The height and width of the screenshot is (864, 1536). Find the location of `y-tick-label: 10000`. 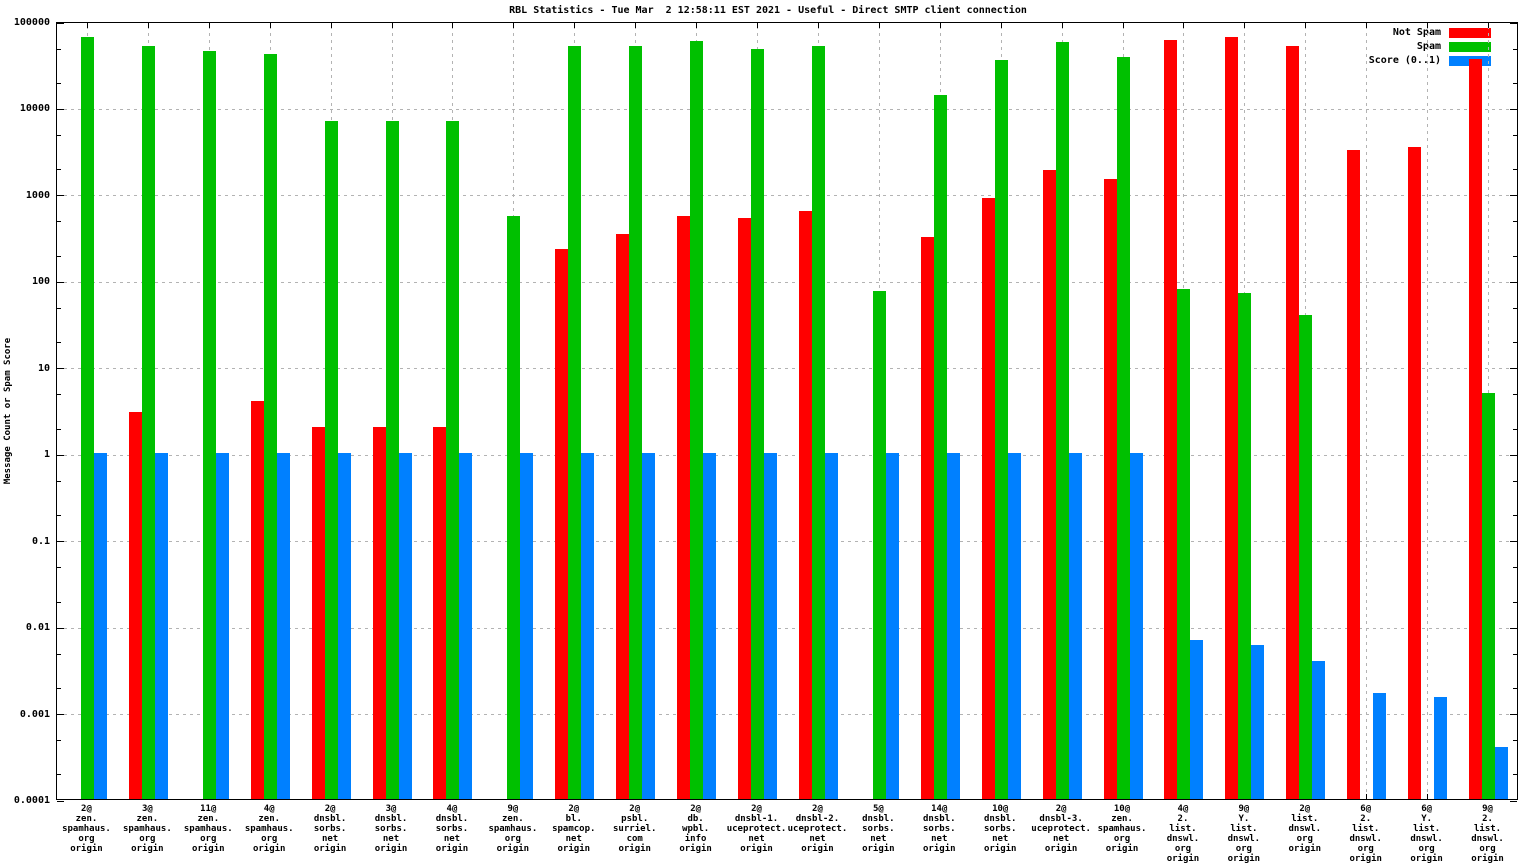

y-tick-label: 10000 is located at coordinates (34, 109).